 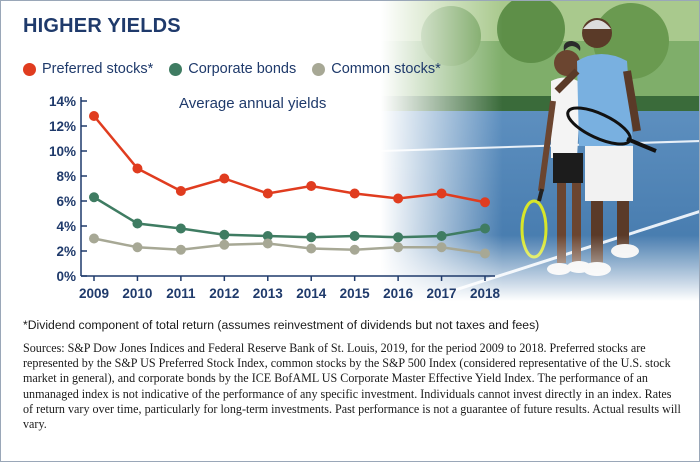 What do you see at coordinates (98, 69) in the screenshot?
I see `legend-label-preferred: Preferred stocks*` at bounding box center [98, 69].